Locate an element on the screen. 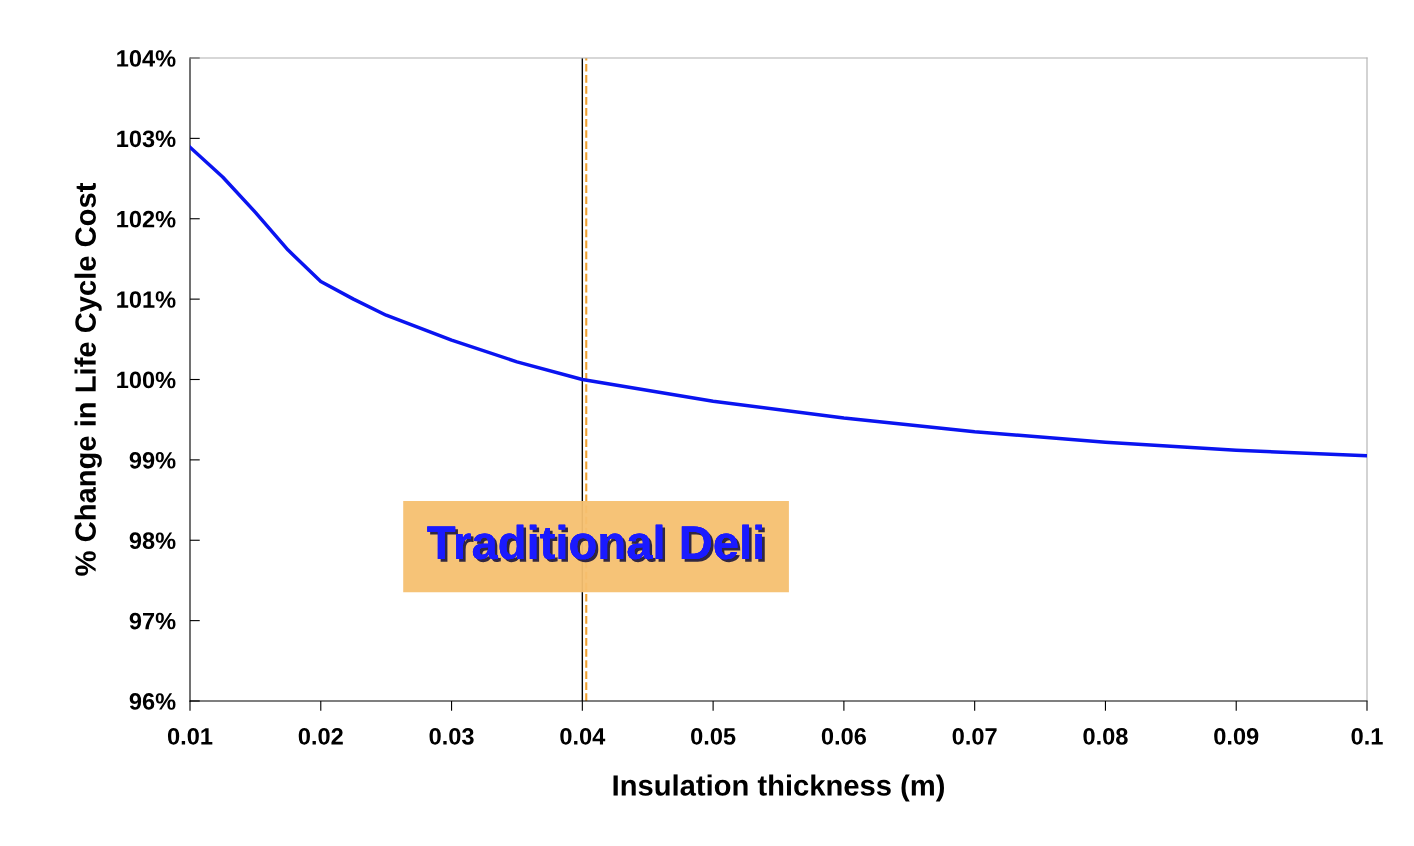 Image resolution: width=1414 pixels, height=846 pixels. x-tick-label: 0.04 is located at coordinates (583, 736).